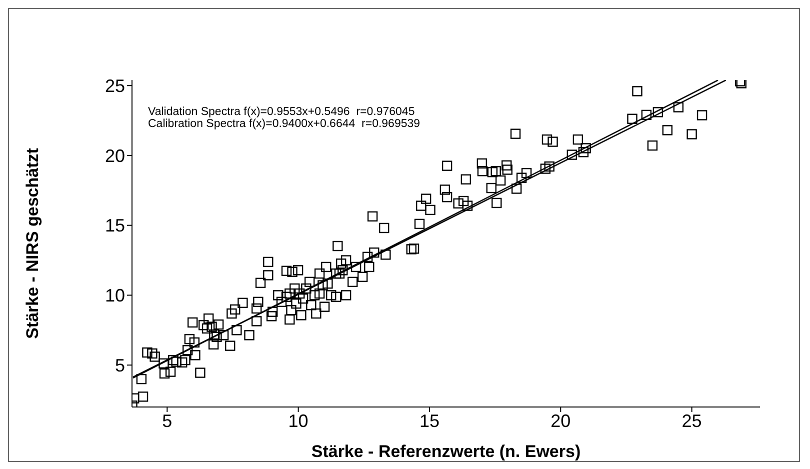 The width and height of the screenshot is (810, 469). What do you see at coordinates (119, 365) in the screenshot?
I see `y-tick-label: 5` at bounding box center [119, 365].